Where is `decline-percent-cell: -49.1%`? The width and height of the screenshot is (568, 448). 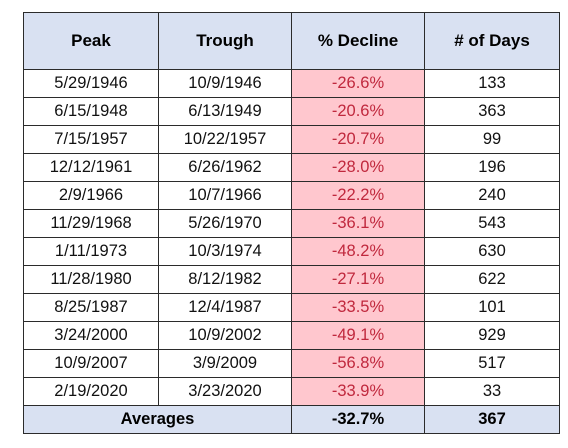
decline-percent-cell: -49.1% is located at coordinates (358, 335).